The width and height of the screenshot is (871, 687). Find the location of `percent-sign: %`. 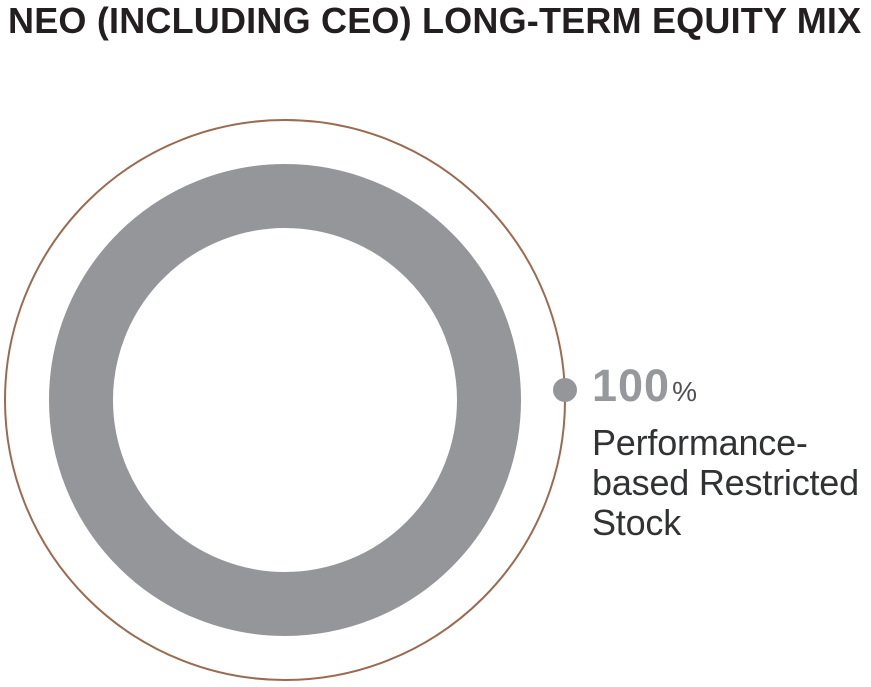

percent-sign: % is located at coordinates (684, 391).